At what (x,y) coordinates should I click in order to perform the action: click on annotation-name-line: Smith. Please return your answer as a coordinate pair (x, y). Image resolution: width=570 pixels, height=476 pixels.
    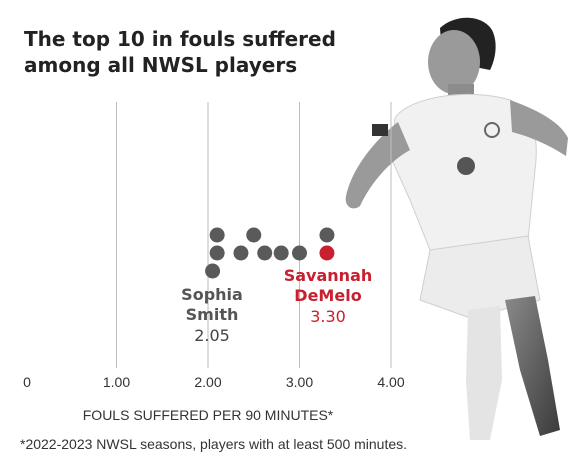
    Looking at the image, I should click on (212, 314).